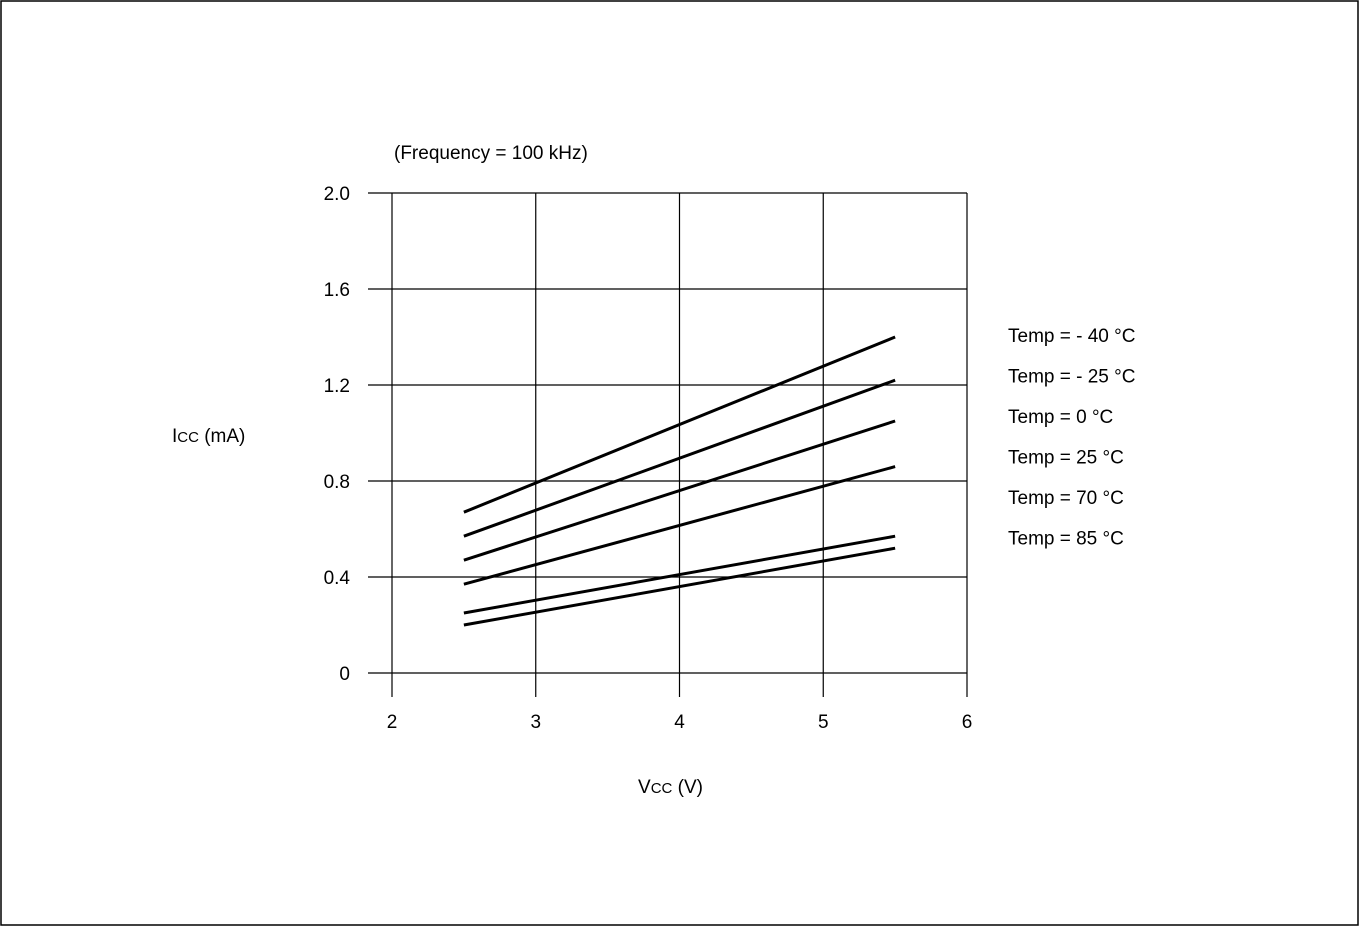 The width and height of the screenshot is (1359, 926). What do you see at coordinates (1066, 458) in the screenshot?
I see `legend-entry: Temp = 25 °C` at bounding box center [1066, 458].